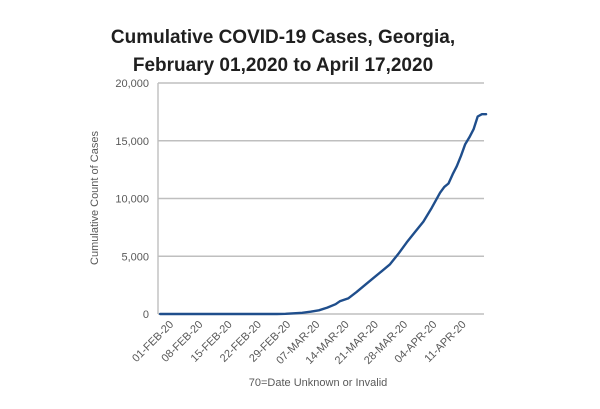  What do you see at coordinates (146, 315) in the screenshot?
I see `y-tick-label: 0` at bounding box center [146, 315].